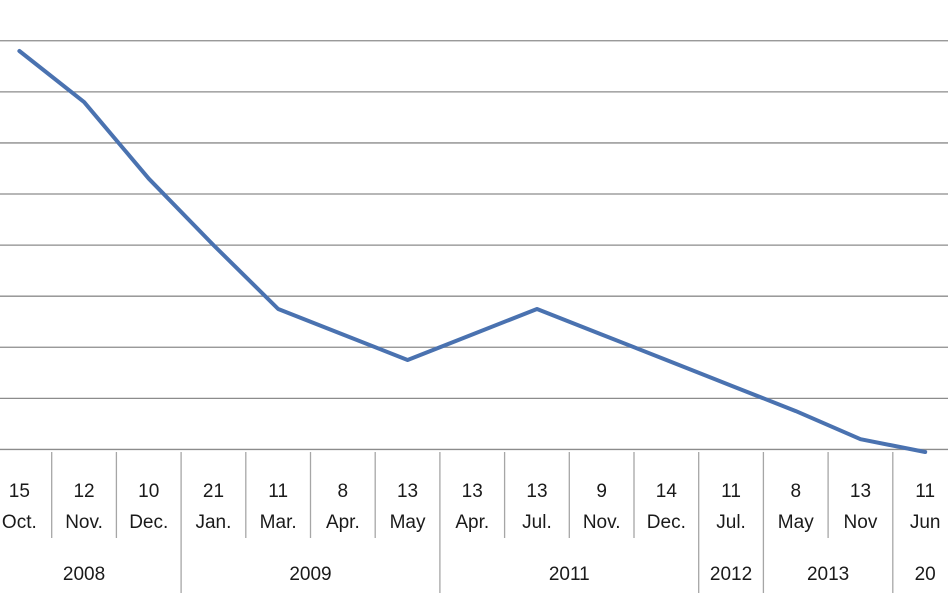 This screenshot has width=948, height=593. Describe the element at coordinates (310, 574) in the screenshot. I see `year-label: 2009` at that location.